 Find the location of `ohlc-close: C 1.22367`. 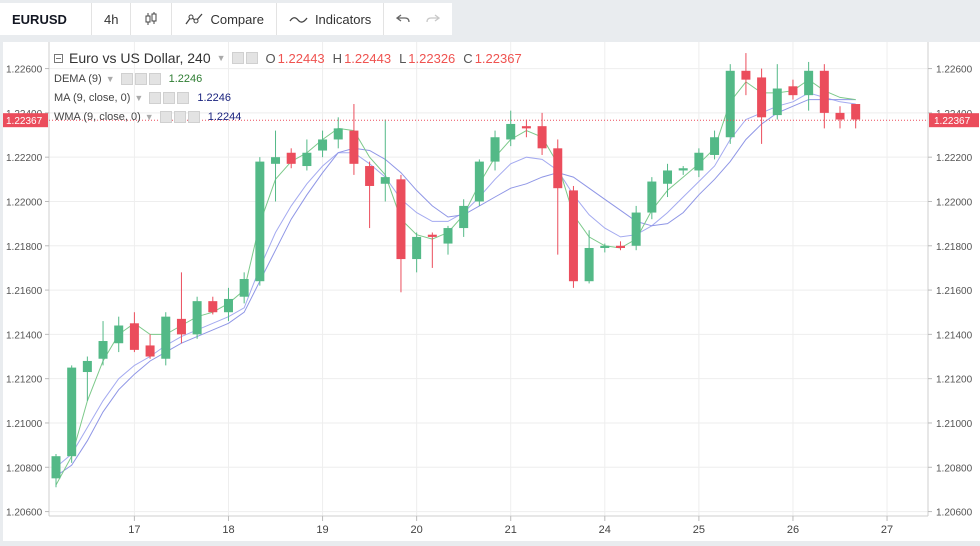

ohlc-close: C 1.22367 is located at coordinates (492, 58).